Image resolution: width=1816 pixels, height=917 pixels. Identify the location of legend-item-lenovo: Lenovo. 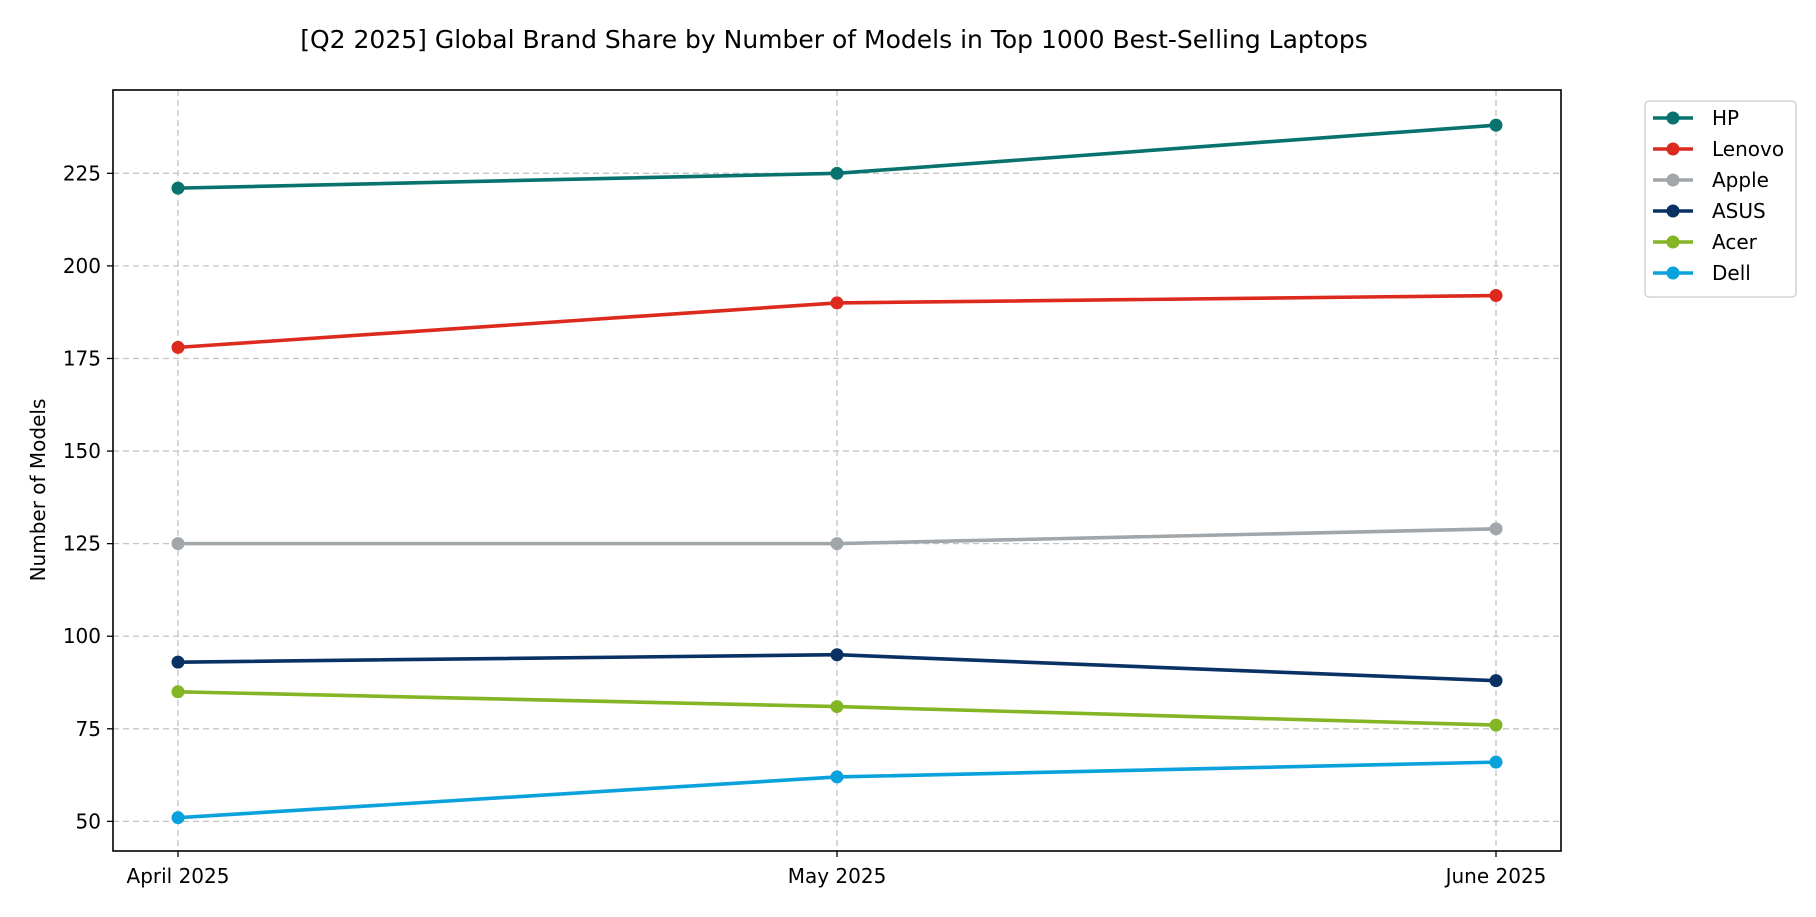
(1718, 149).